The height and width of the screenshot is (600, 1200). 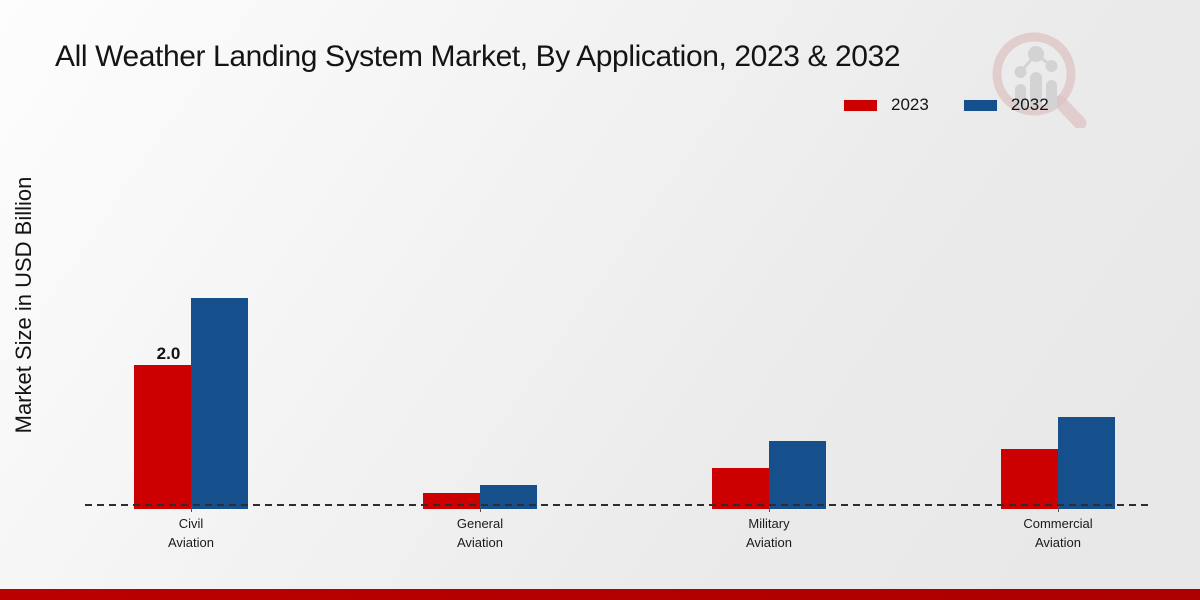 I want to click on market-research-logo-watermark-icon, so click(x=1039, y=80).